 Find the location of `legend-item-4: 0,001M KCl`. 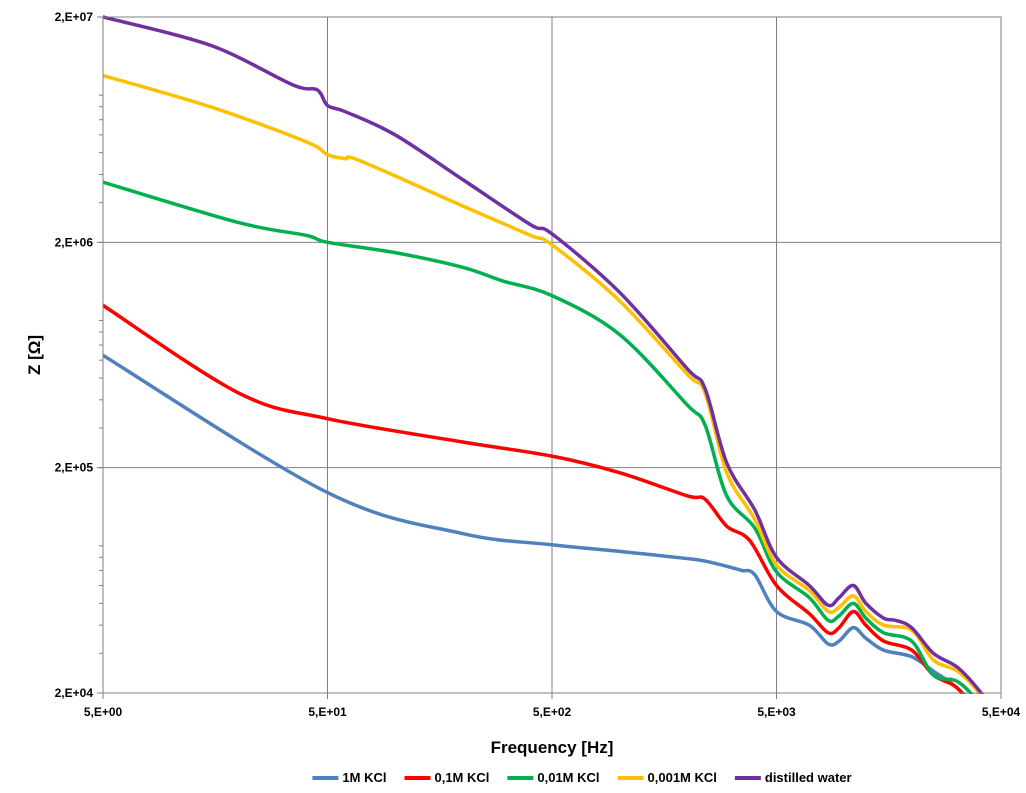

legend-item-4: 0,001M KCl is located at coordinates (667, 777).